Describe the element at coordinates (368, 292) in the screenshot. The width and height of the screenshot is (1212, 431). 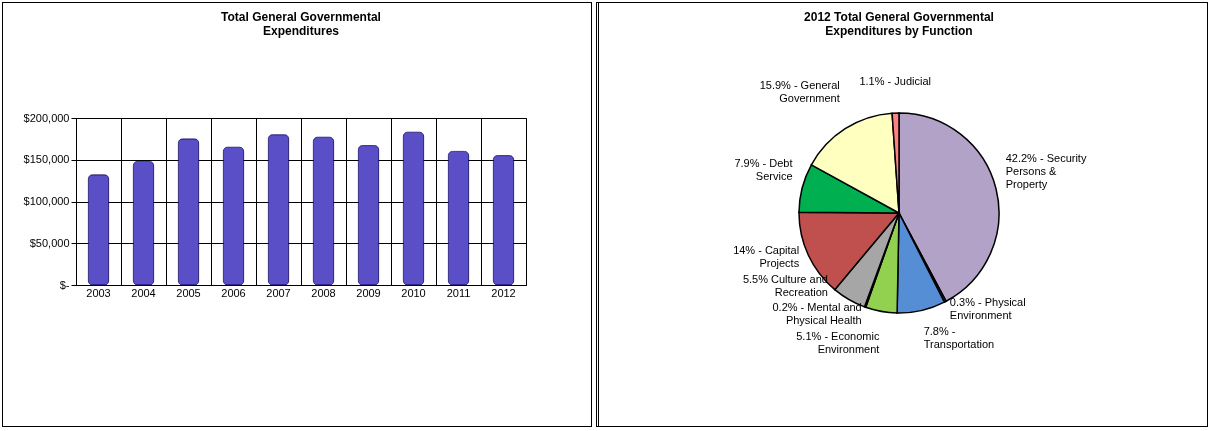
I see `x-tick-label: 2009` at that location.